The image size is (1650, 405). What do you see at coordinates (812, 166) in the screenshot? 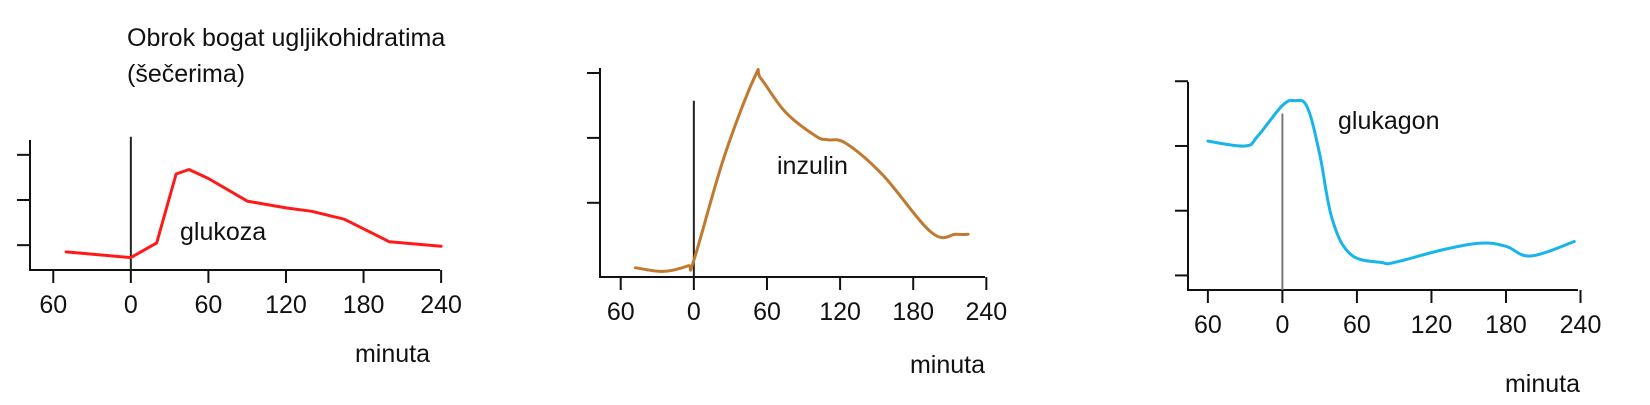
I see `series-label: inzulin` at bounding box center [812, 166].